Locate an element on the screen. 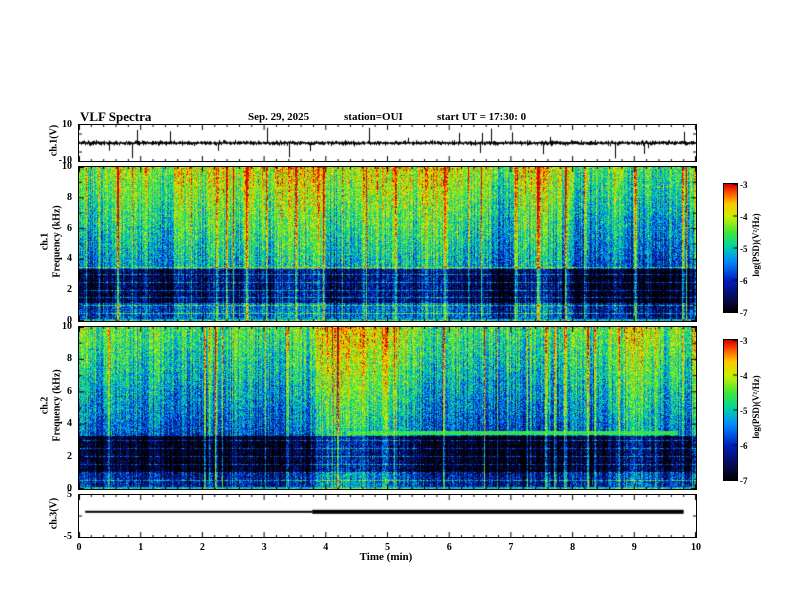 Image resolution: width=792 pixels, height=612 pixels. ch1-spectrogram-y-tick-label: 0 is located at coordinates (69, 320).